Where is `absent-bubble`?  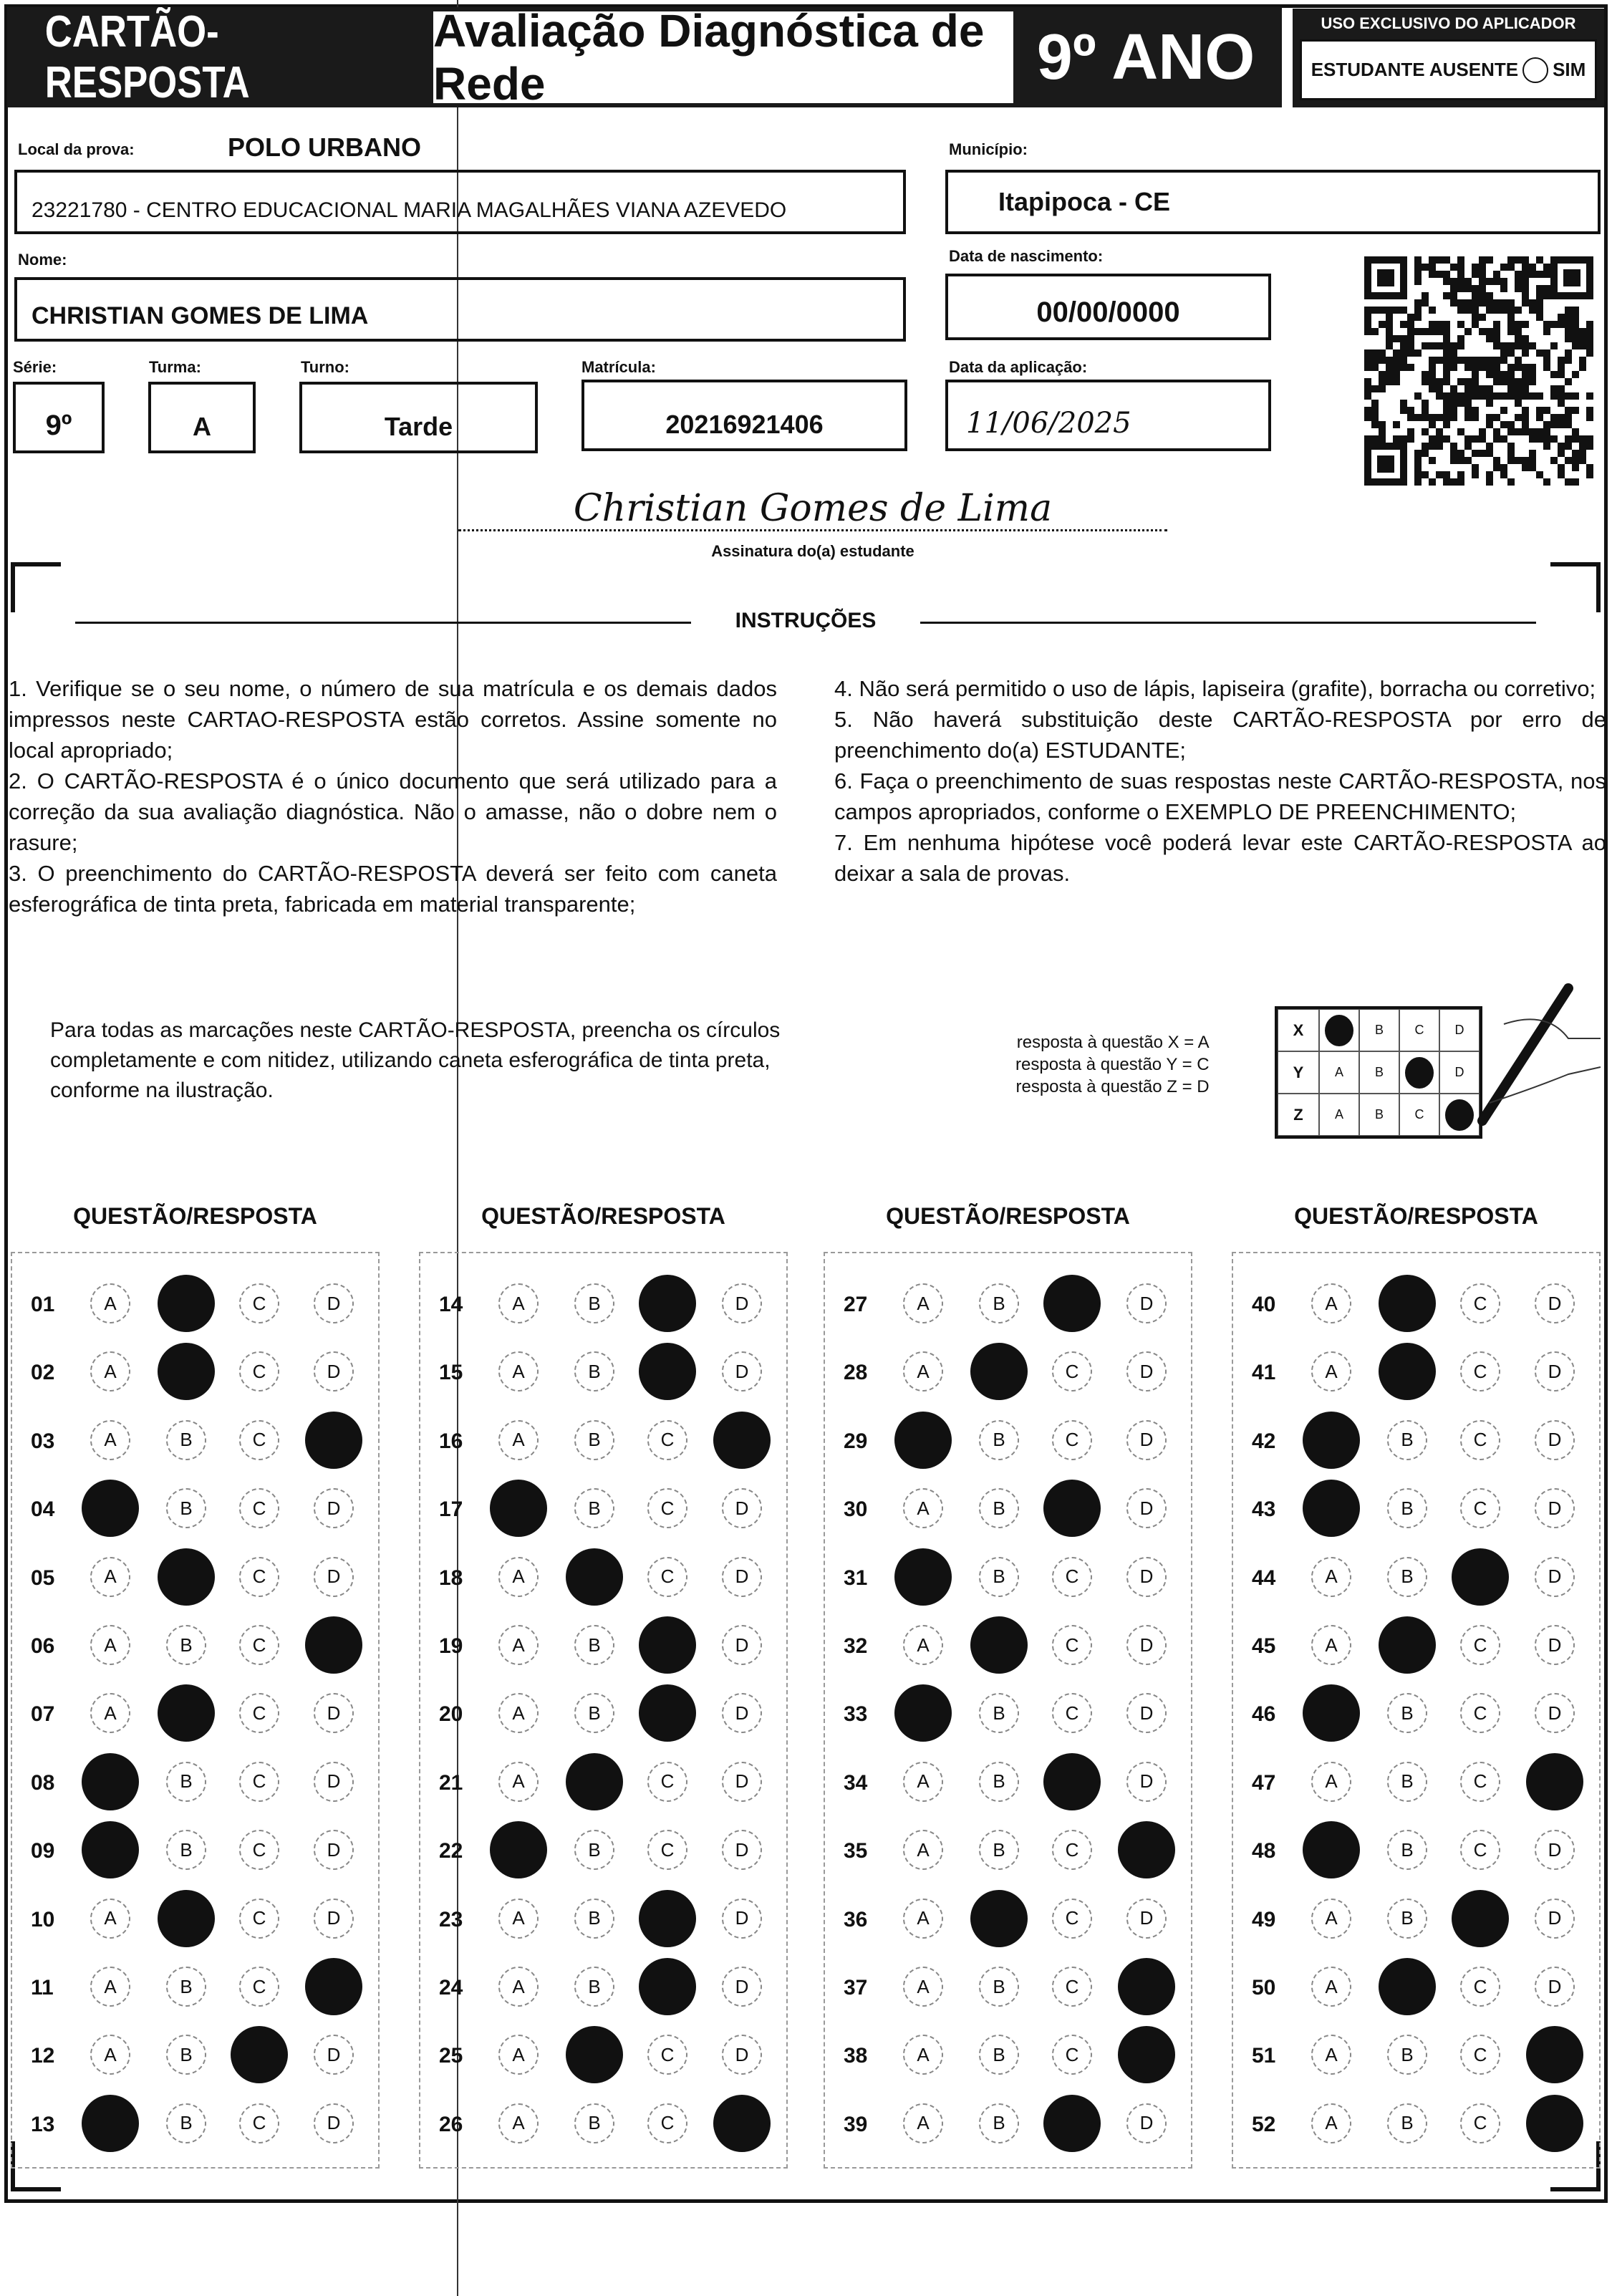 absent-bubble is located at coordinates (1535, 70).